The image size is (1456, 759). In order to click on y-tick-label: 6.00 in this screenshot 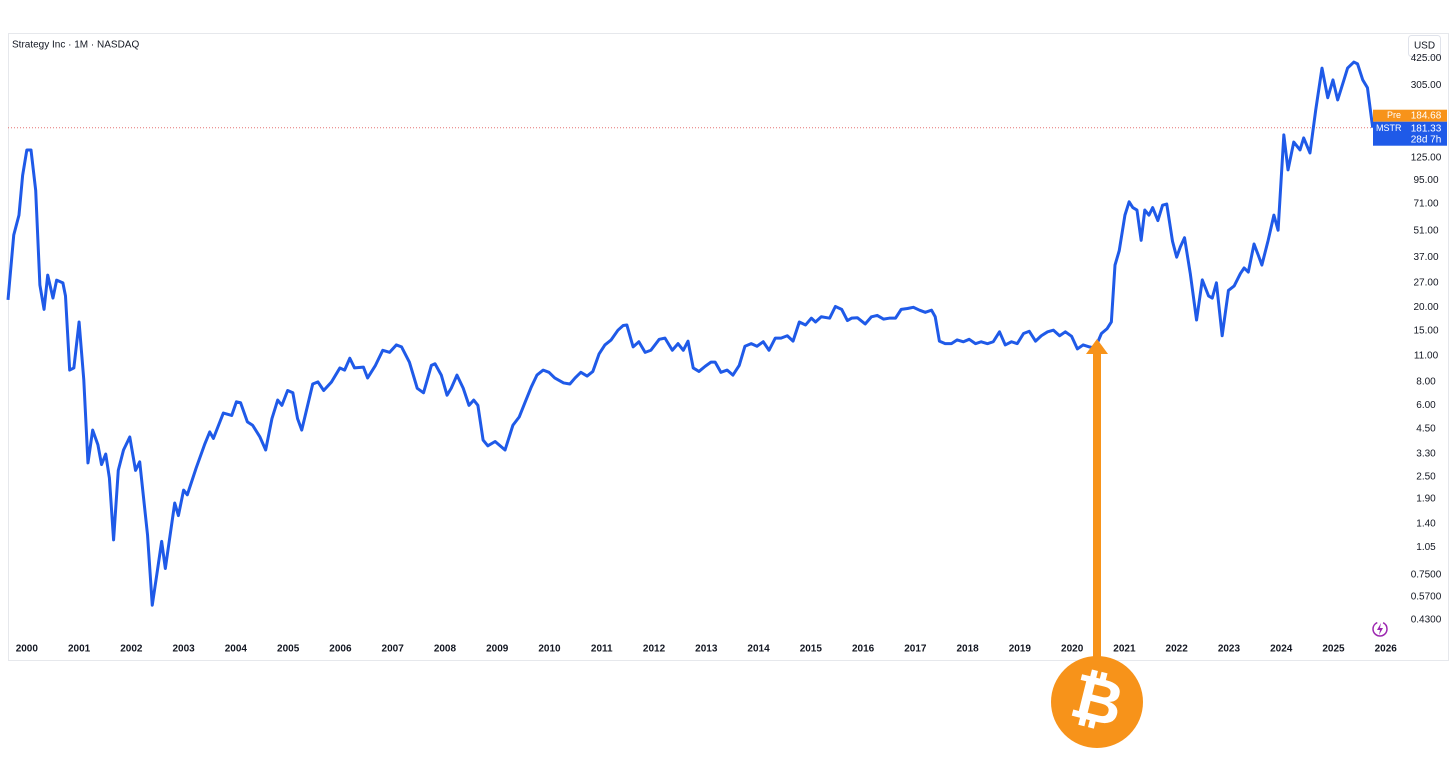, I will do `click(1426, 405)`.